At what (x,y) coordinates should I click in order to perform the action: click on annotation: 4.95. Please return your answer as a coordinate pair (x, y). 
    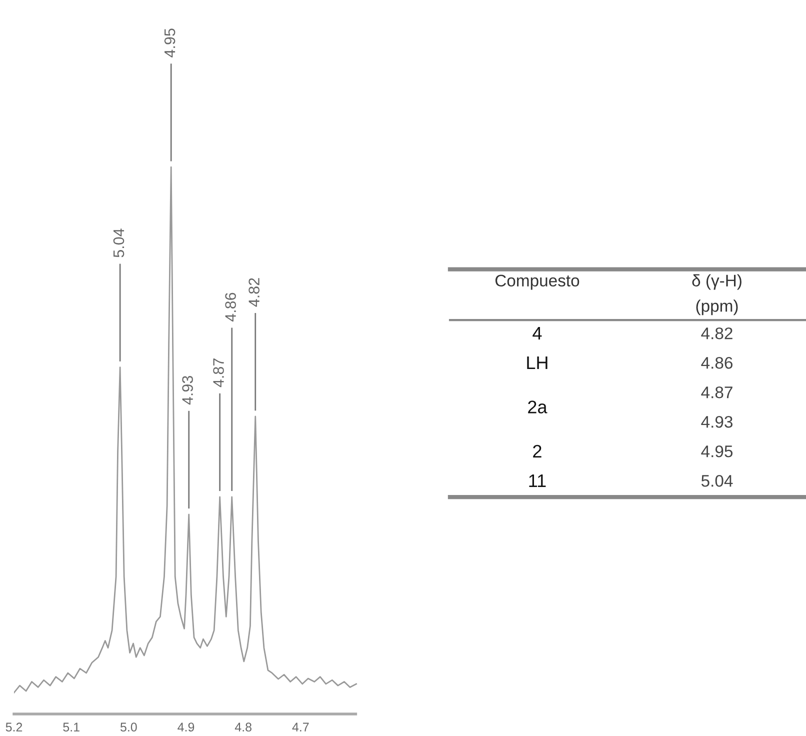
    Looking at the image, I should click on (170, 43).